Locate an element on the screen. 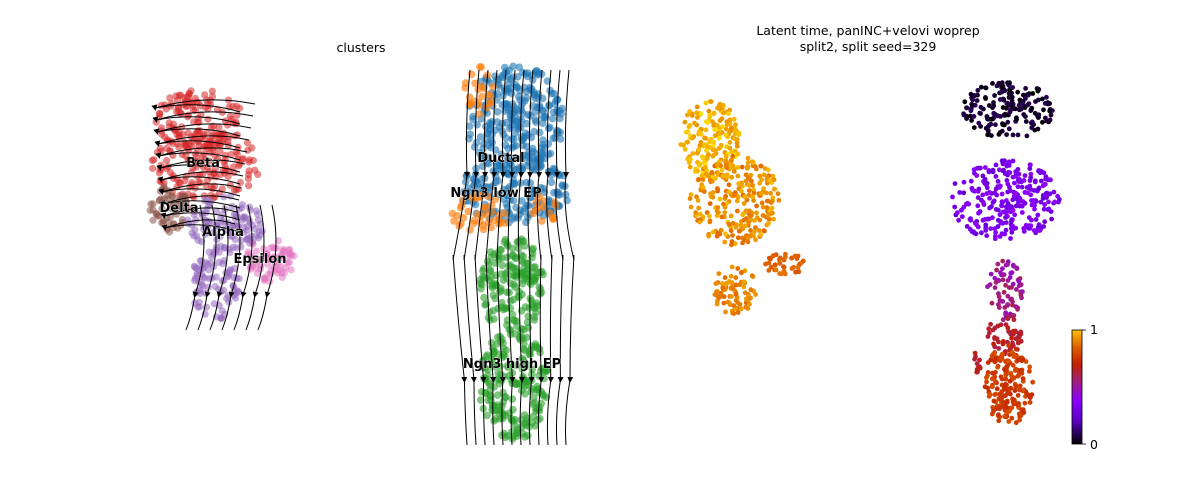 This screenshot has width=1200, height=500. cluster-label-delta: Delta is located at coordinates (178, 208).